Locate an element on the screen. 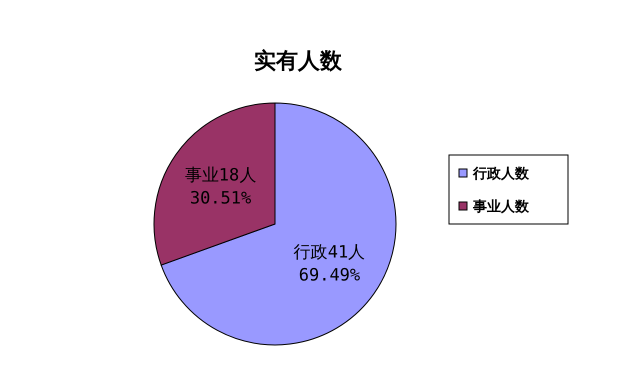 Image resolution: width=641 pixels, height=377 pixels. data-label: 行政41人 69.49% is located at coordinates (330, 264).